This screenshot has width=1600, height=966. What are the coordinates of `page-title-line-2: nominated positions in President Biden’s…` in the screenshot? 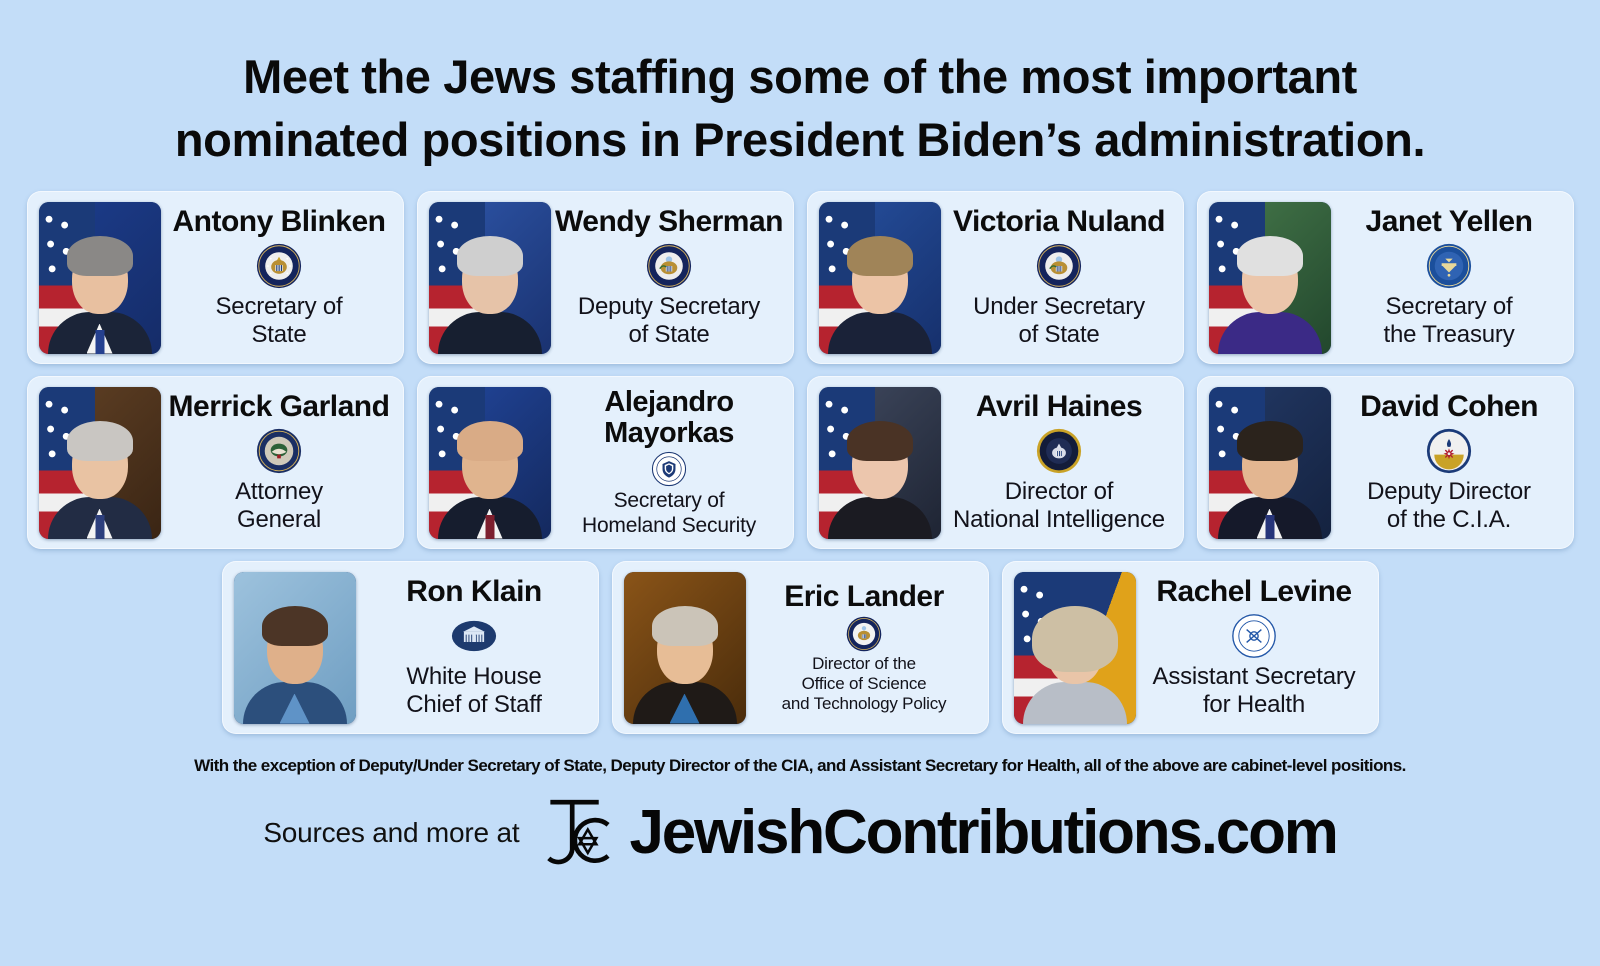 It's located at (800, 139).